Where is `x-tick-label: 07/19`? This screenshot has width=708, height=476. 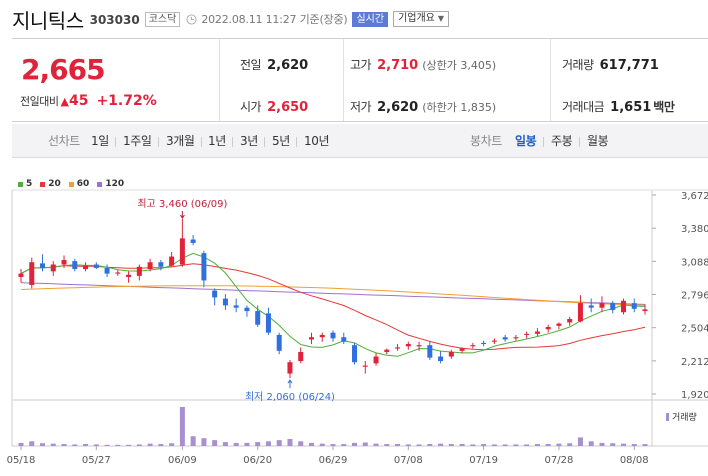 x-tick-label: 07/19 is located at coordinates (483, 460).